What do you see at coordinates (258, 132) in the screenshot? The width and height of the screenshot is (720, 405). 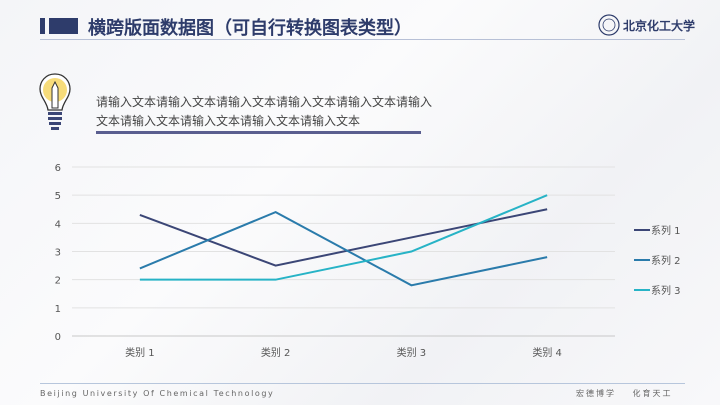 I see `description-underline` at bounding box center [258, 132].